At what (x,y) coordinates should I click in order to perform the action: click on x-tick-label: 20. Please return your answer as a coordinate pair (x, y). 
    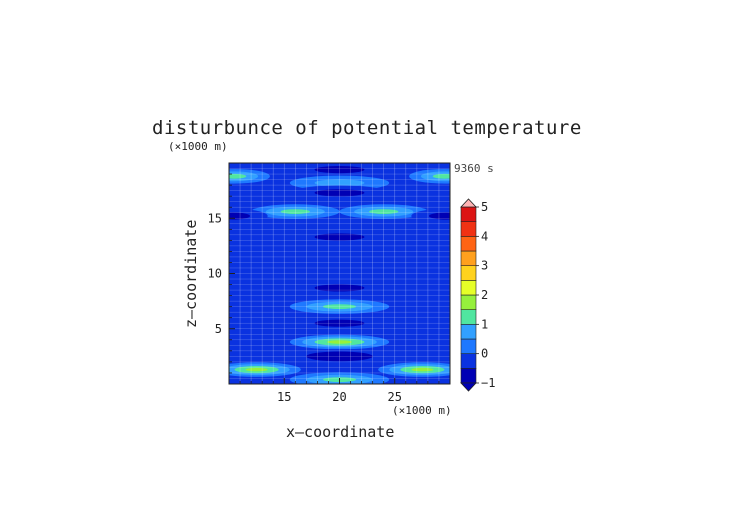
    Looking at the image, I should click on (339, 397).